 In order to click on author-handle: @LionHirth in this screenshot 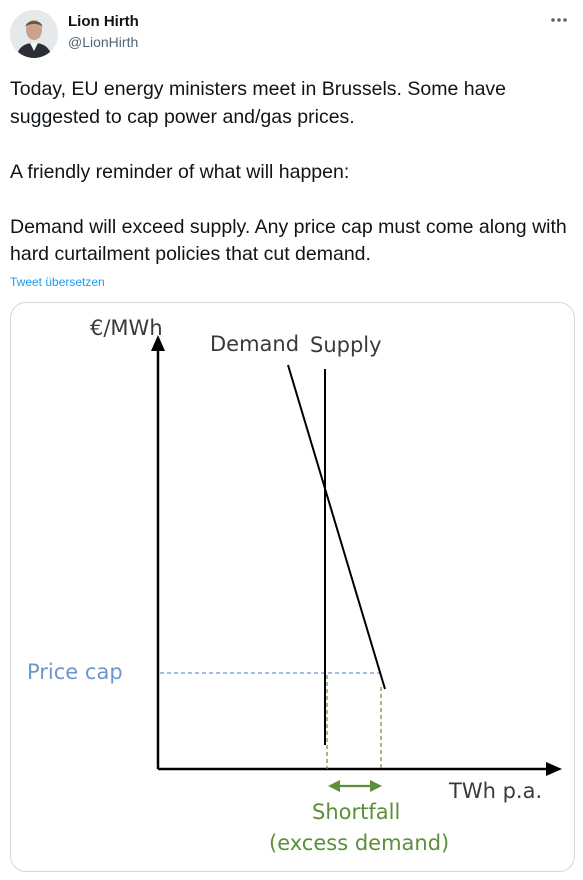, I will do `click(103, 42)`.